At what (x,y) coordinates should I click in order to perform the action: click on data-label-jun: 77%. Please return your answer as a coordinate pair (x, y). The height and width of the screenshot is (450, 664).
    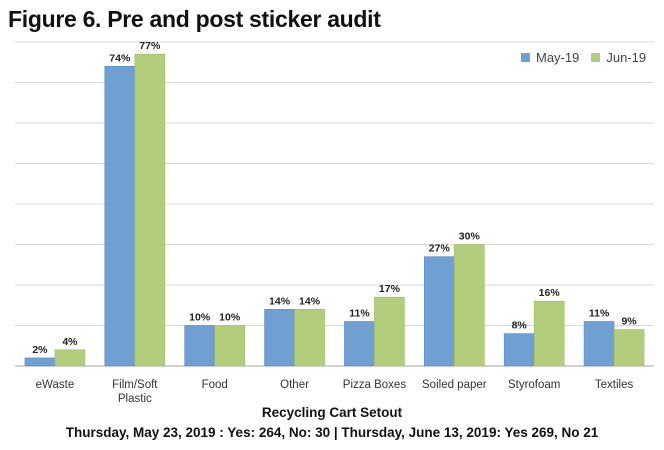
    Looking at the image, I should click on (150, 46).